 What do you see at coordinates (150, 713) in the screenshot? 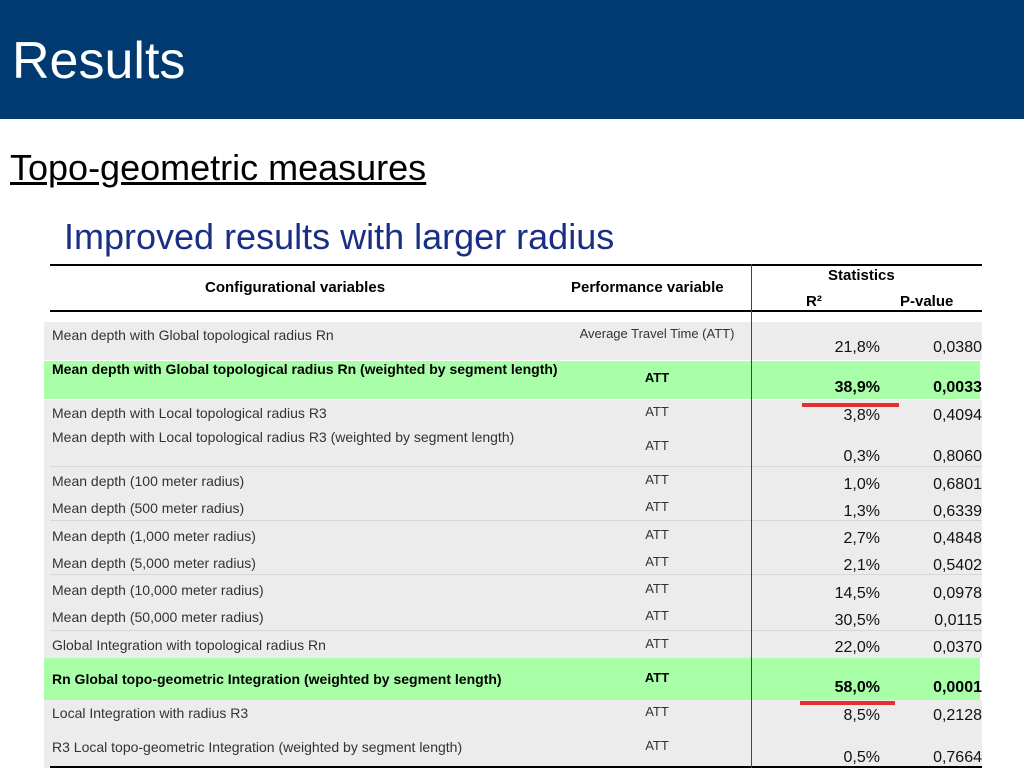
I see `row-config: Local Integration with radius R3` at bounding box center [150, 713].